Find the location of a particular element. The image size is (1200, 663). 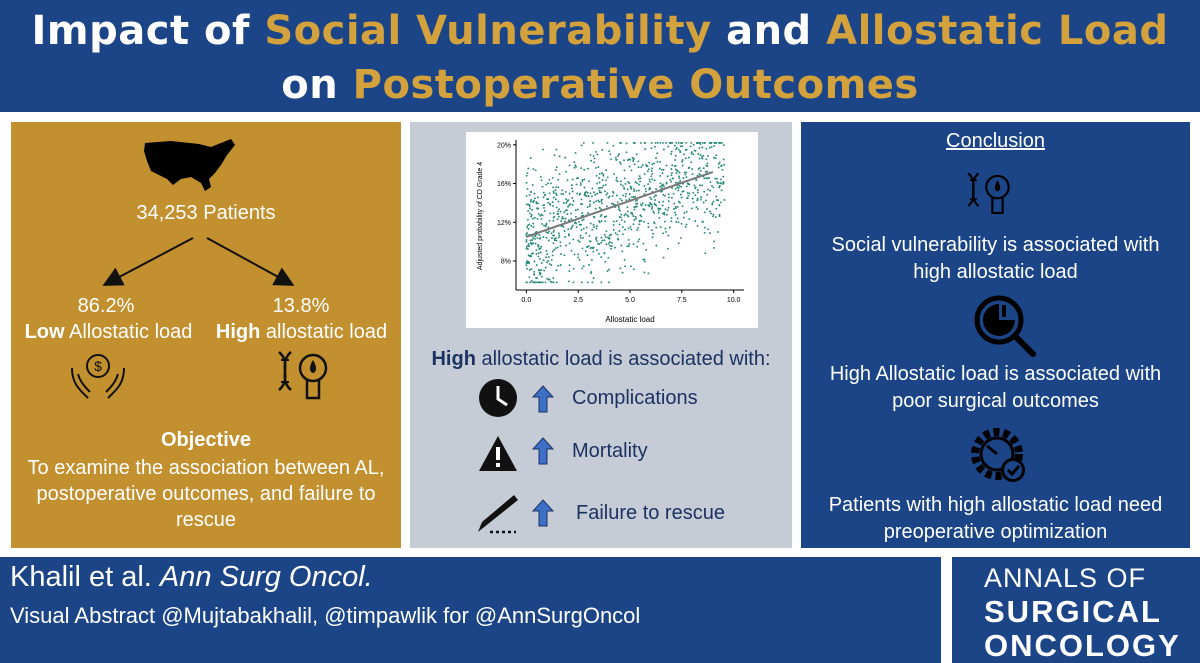

conclusion-heading: Conclusion is located at coordinates (995, 141).